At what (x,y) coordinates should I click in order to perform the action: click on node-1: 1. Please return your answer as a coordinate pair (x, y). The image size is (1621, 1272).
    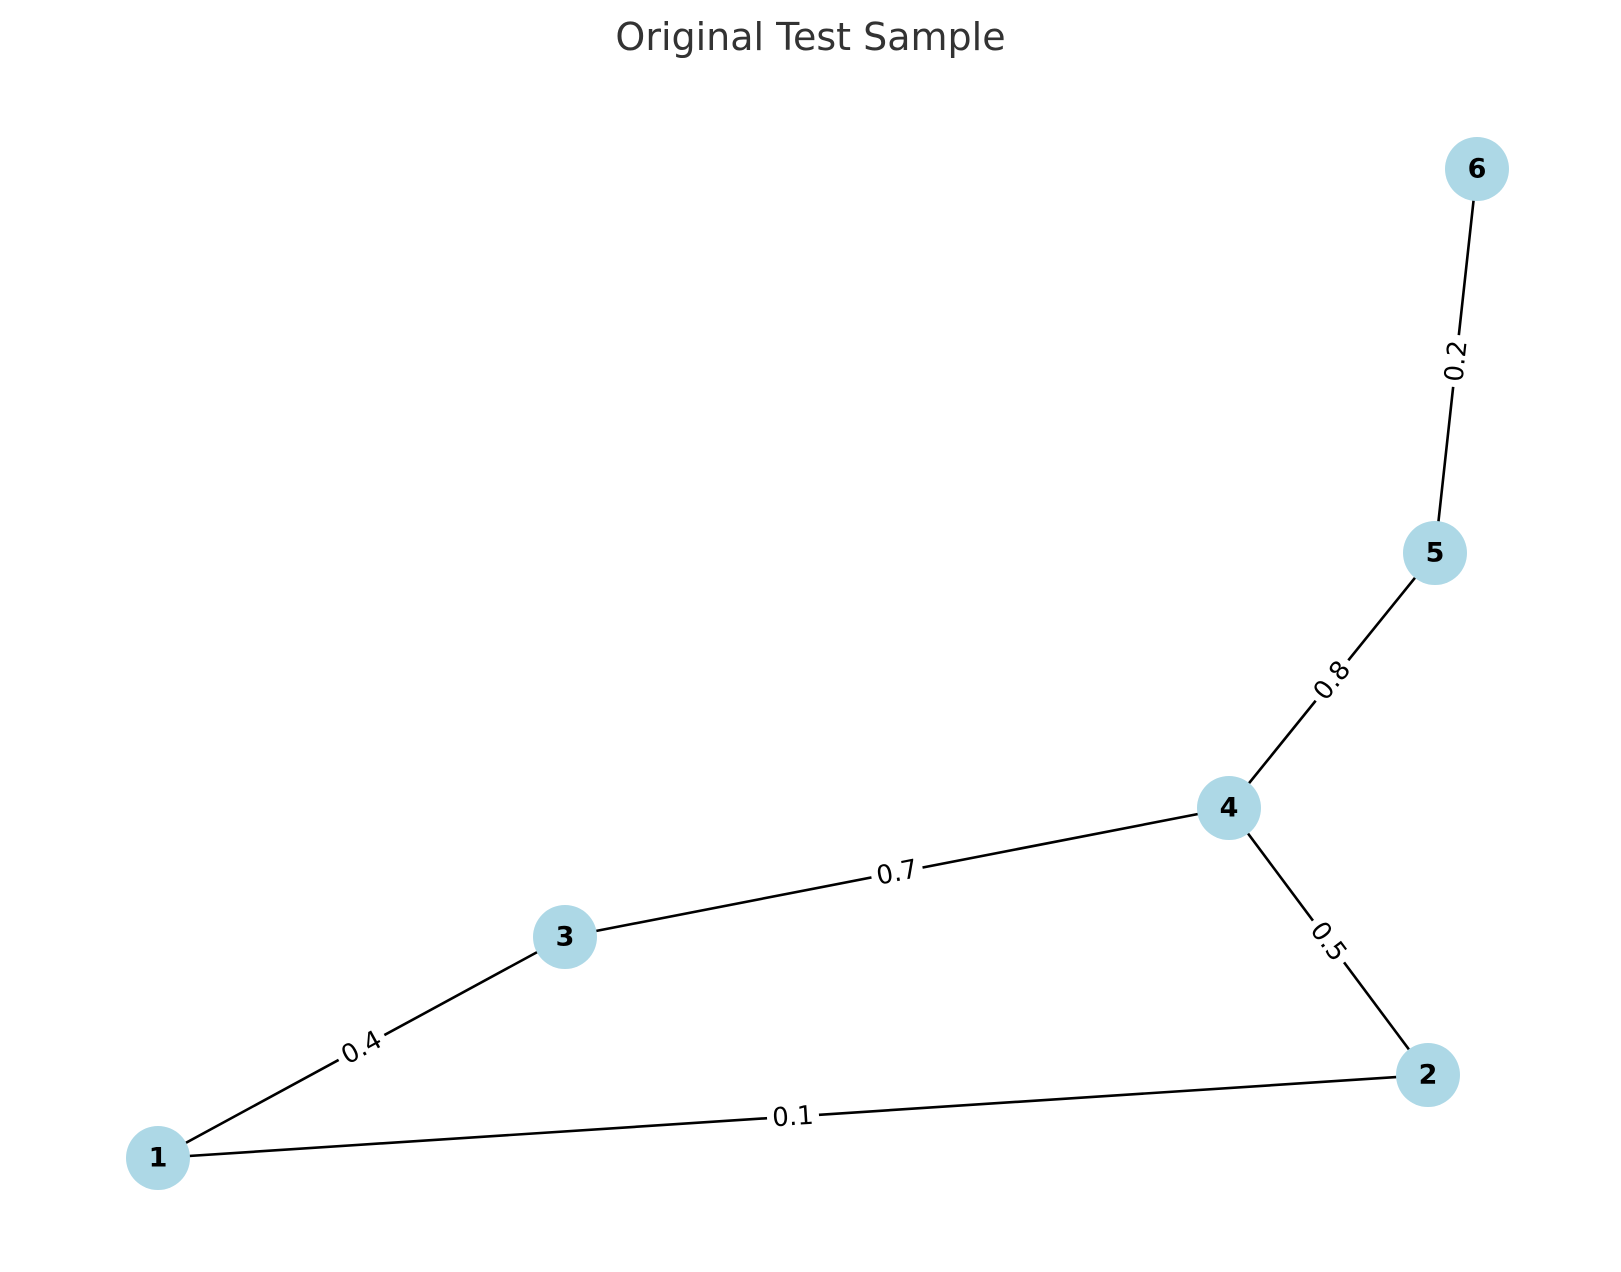
    Looking at the image, I should click on (158, 1158).